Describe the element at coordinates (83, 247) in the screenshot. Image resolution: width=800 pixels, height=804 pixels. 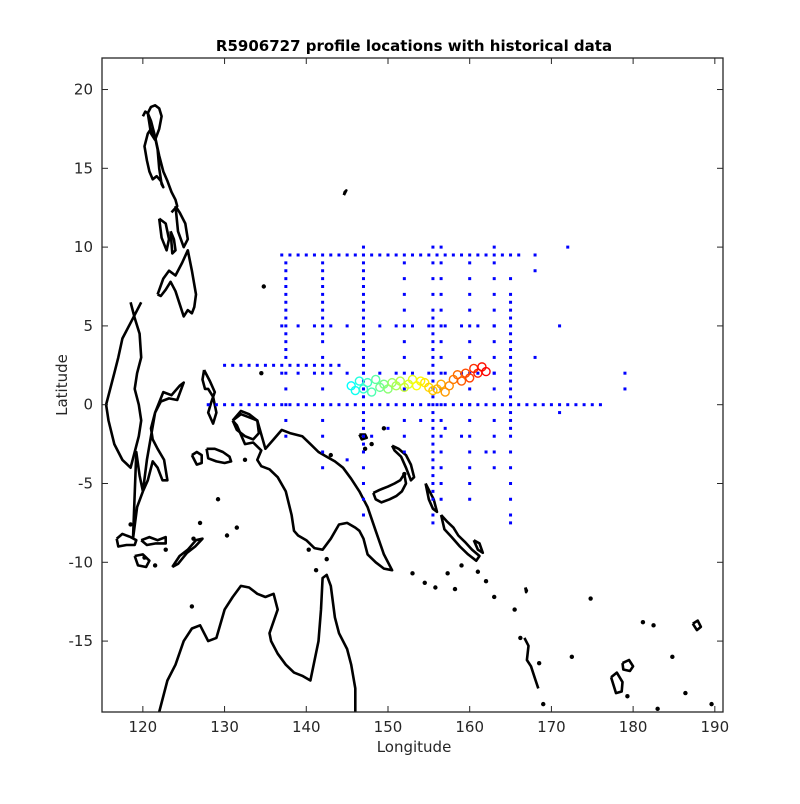
I see `y-tick-label: 10` at that location.